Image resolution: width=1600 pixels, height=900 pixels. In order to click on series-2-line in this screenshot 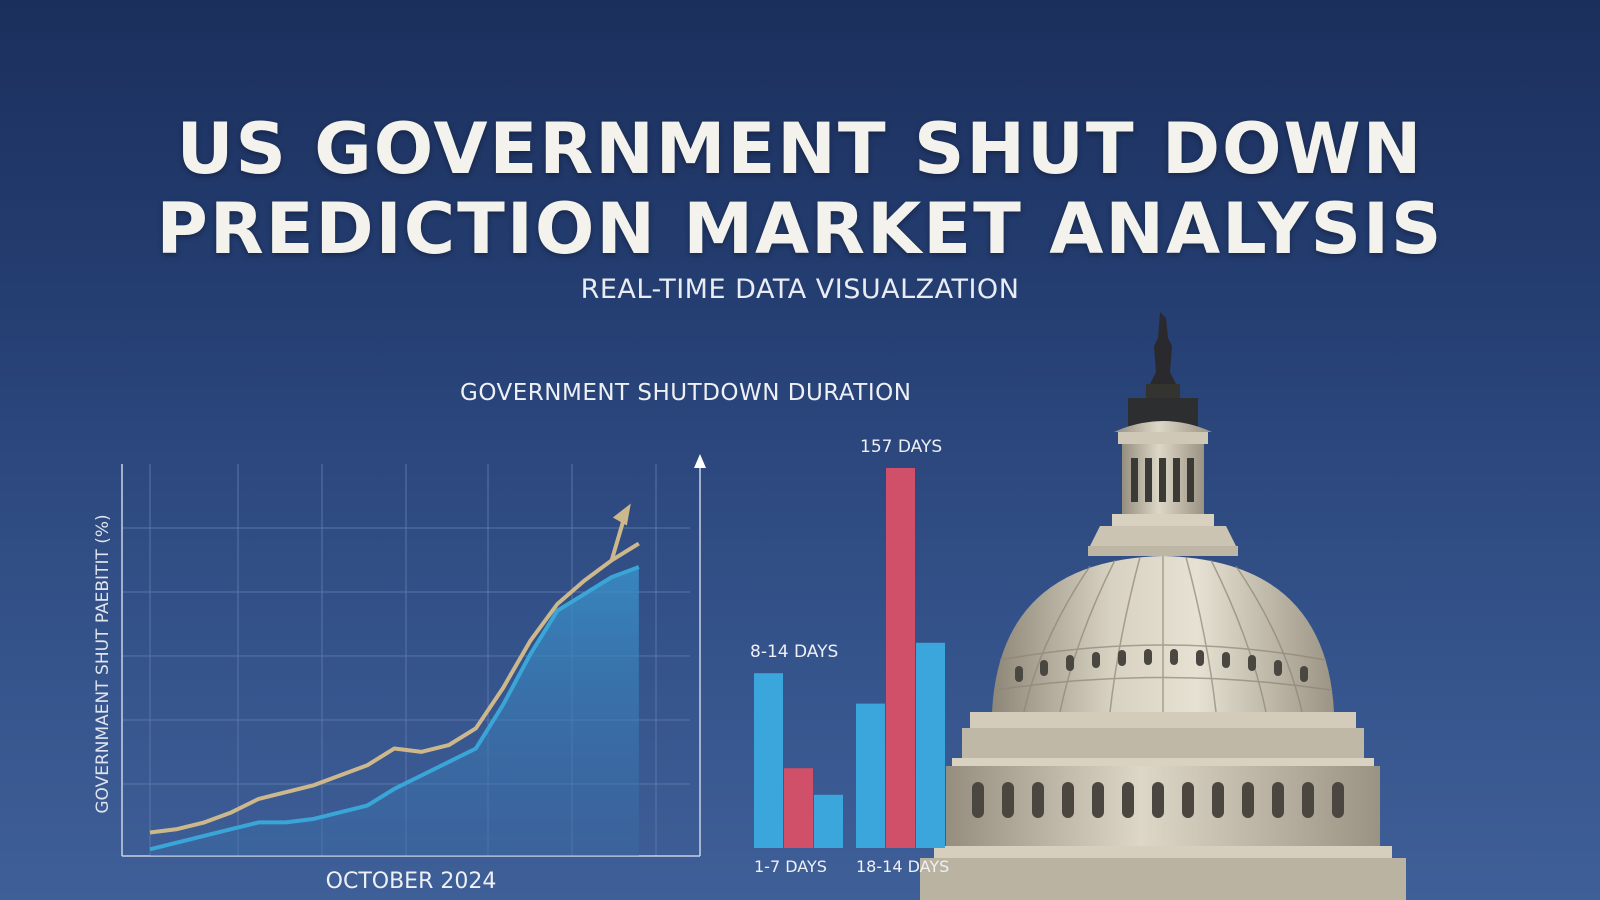, I will do `click(394, 708)`.